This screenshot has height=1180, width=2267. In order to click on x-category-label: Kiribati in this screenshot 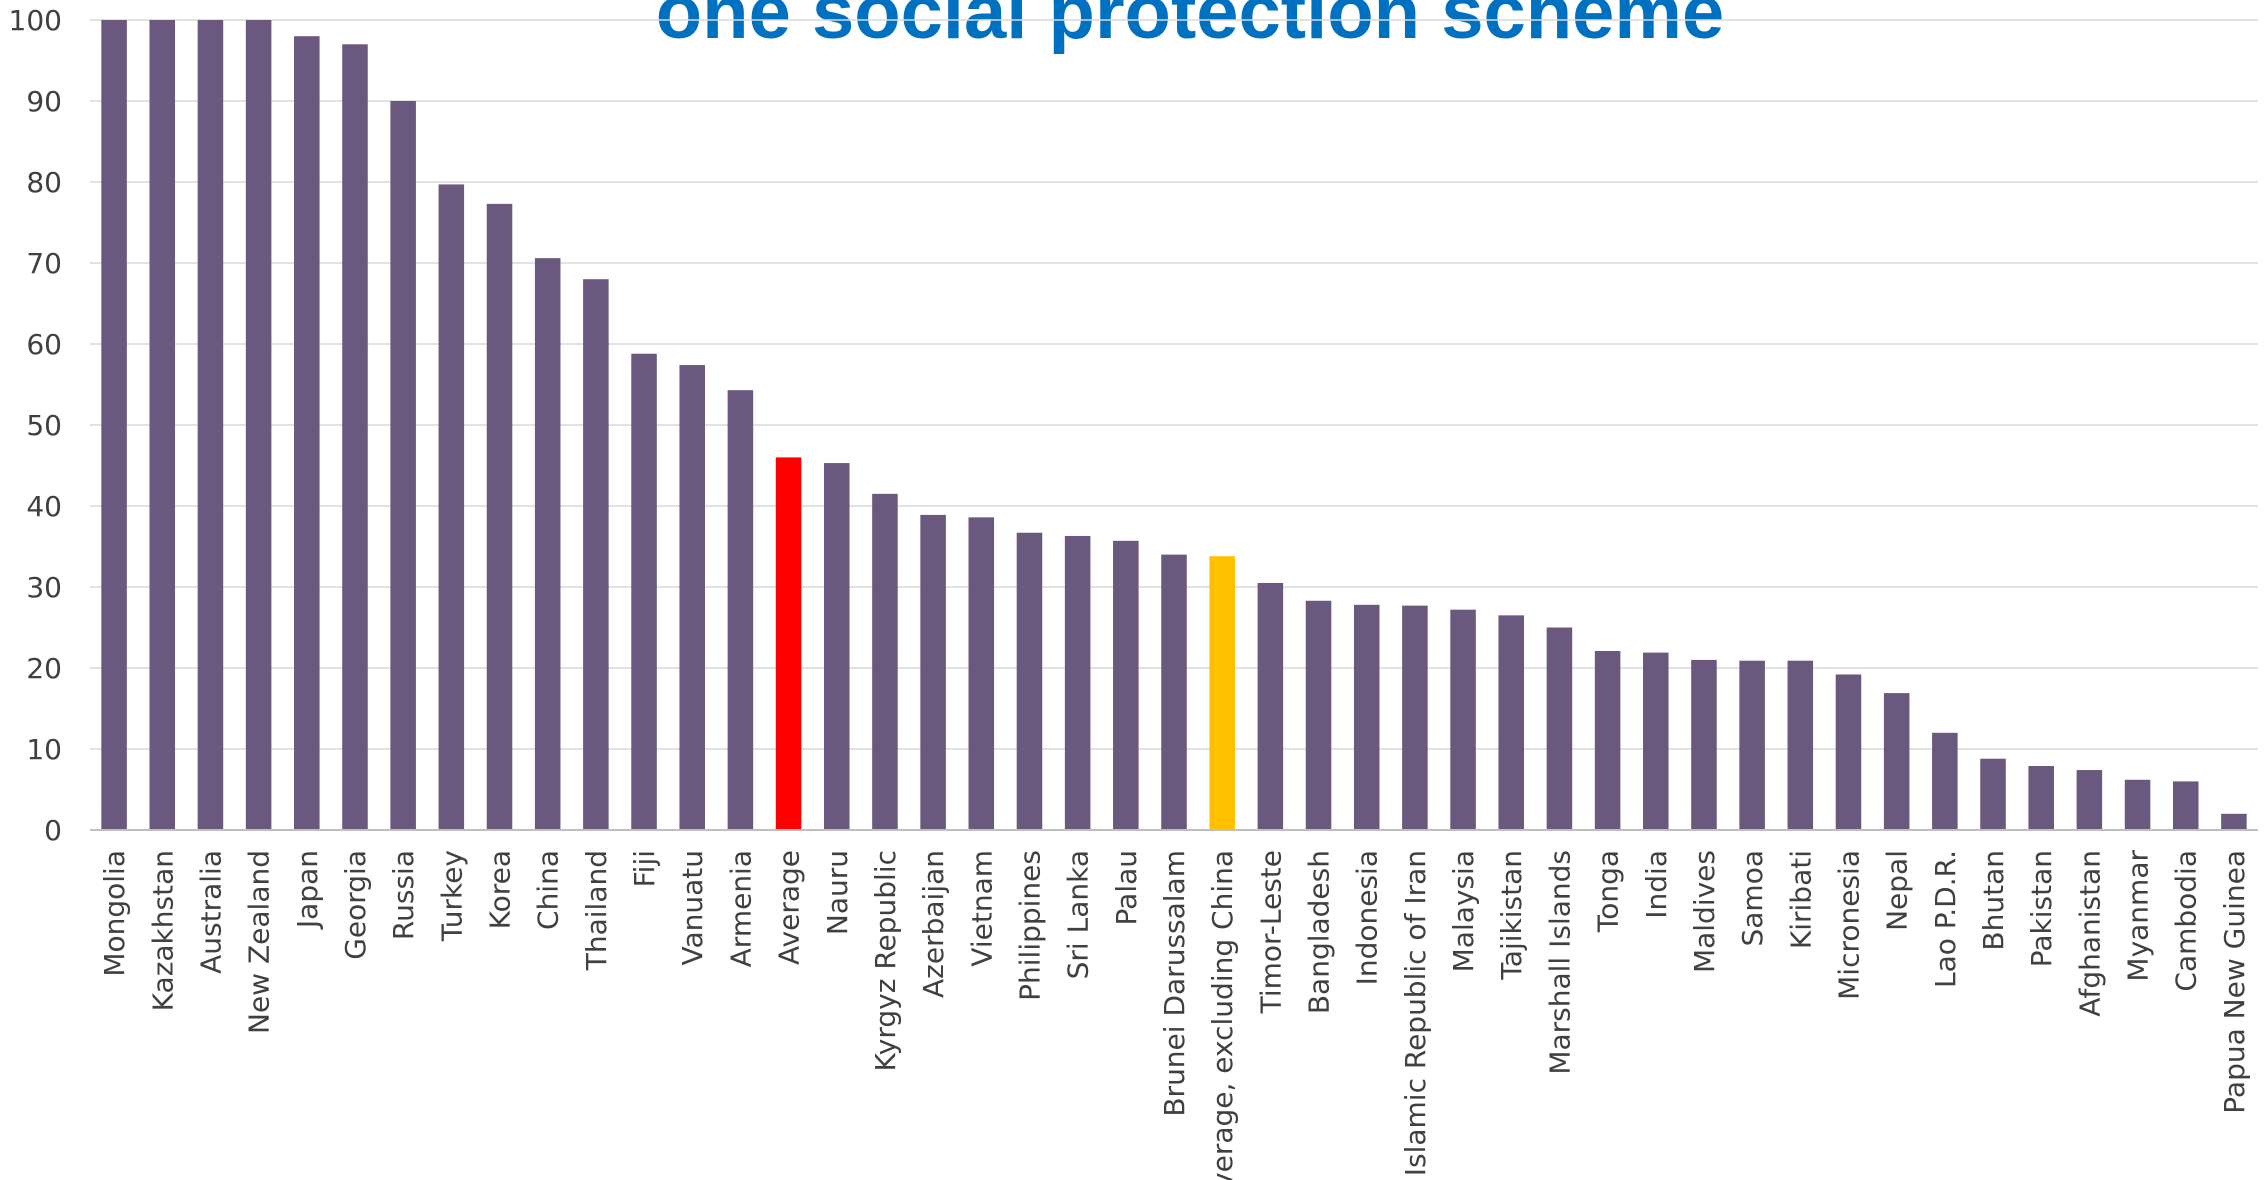, I will do `click(1800, 899)`.